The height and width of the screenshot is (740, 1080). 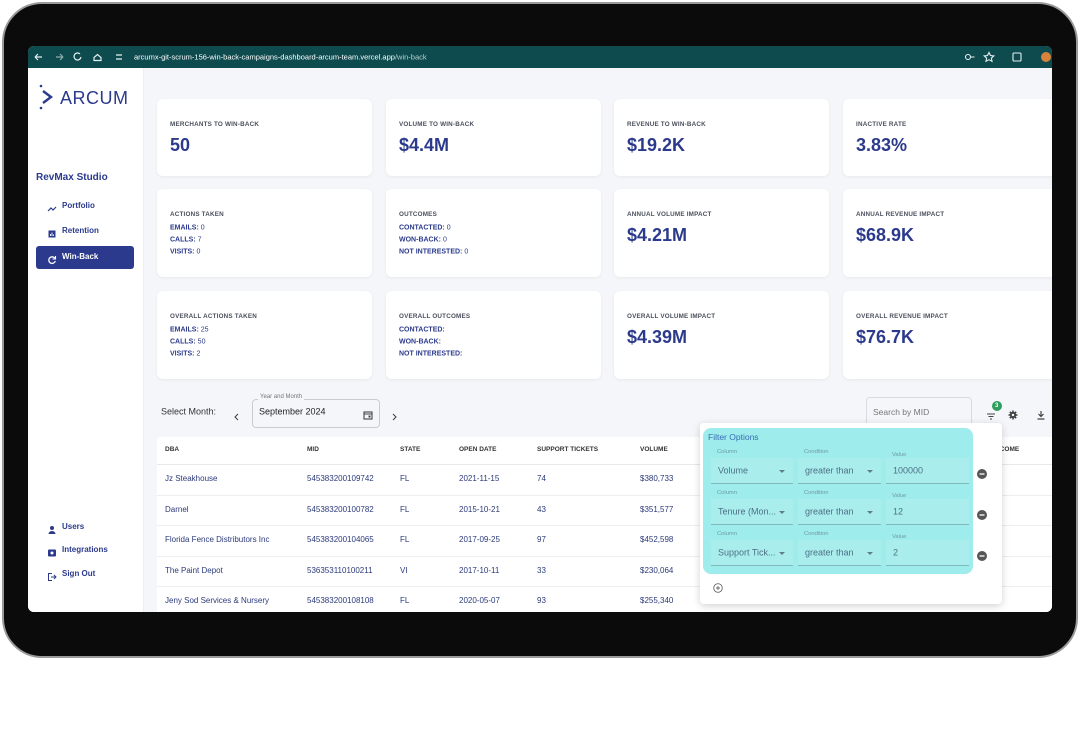 What do you see at coordinates (80, 256) in the screenshot?
I see `nav-item: Win-Back` at bounding box center [80, 256].